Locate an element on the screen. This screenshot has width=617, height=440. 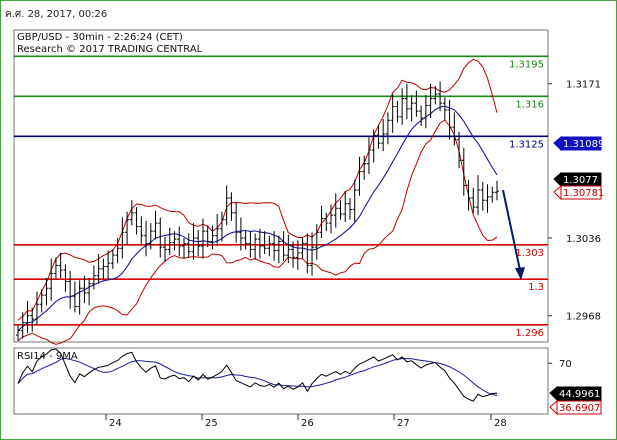
time-tick-label-2: 26 is located at coordinates (307, 423).